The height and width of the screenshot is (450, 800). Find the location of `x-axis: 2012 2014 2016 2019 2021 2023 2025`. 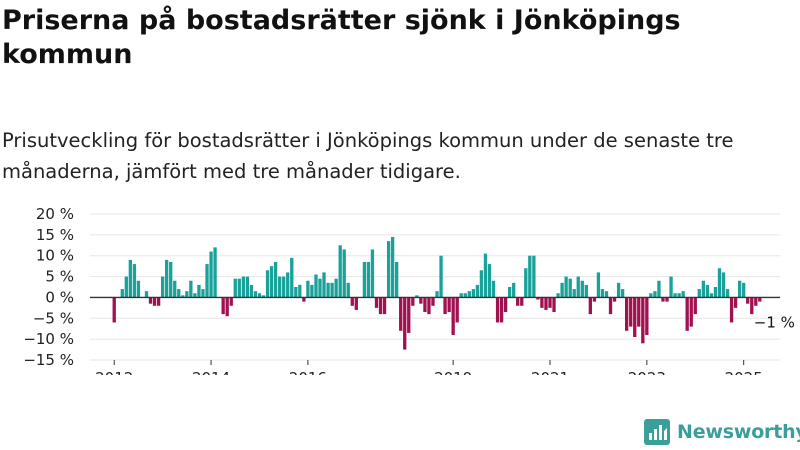

x-axis: 2012 2014 2016 2019 2021 2023 2025 is located at coordinates (429, 367).